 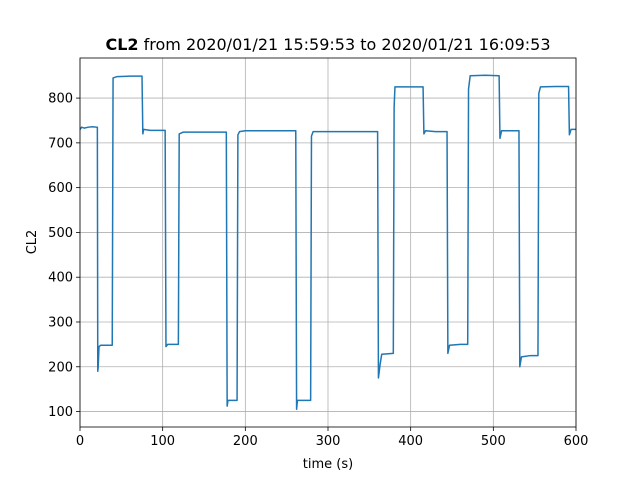 I want to click on x-tick-label: 500, so click(x=493, y=441).